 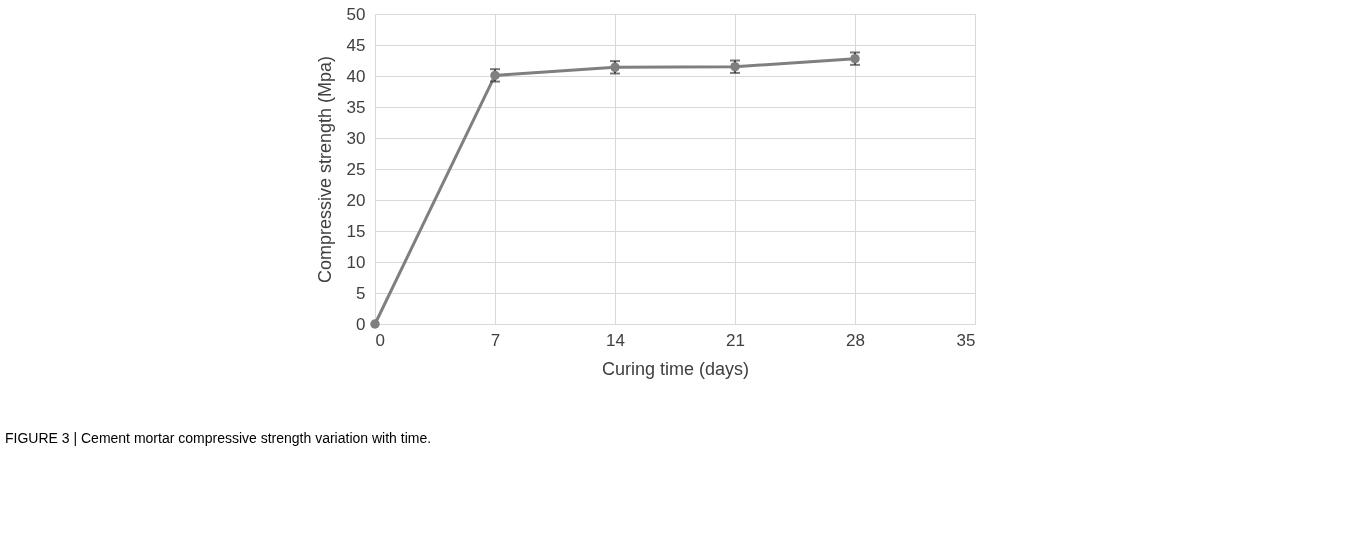 What do you see at coordinates (356, 138) in the screenshot?
I see `y-tick-label: 30` at bounding box center [356, 138].